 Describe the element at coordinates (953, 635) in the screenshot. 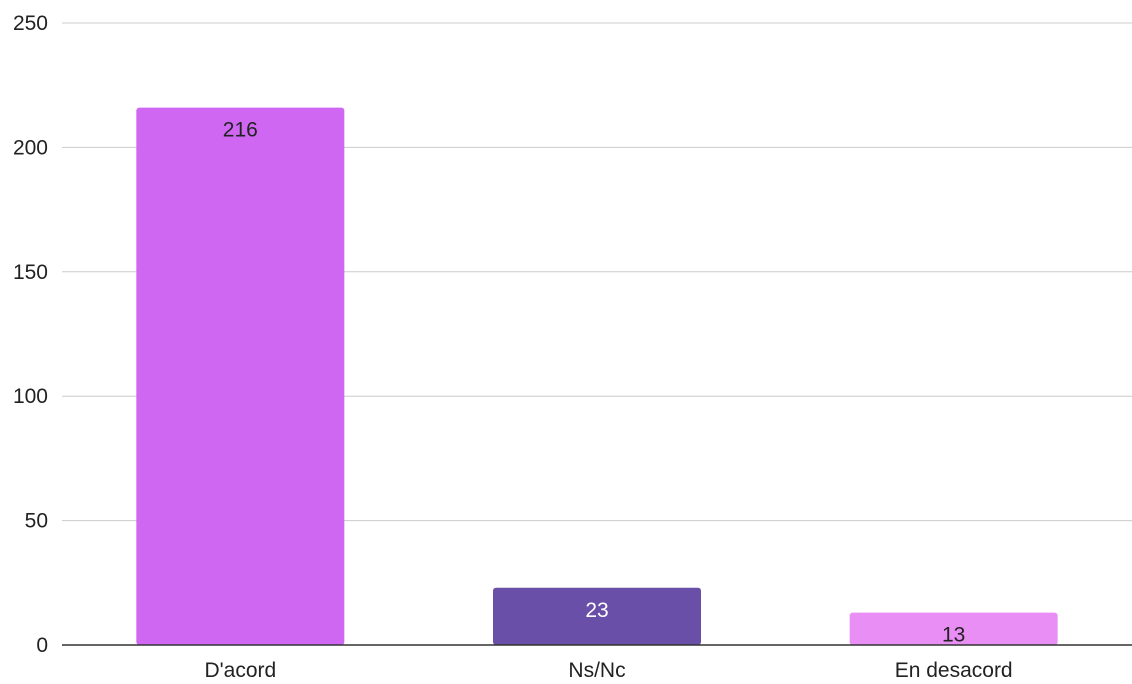

I see `data-label-2: 13` at that location.